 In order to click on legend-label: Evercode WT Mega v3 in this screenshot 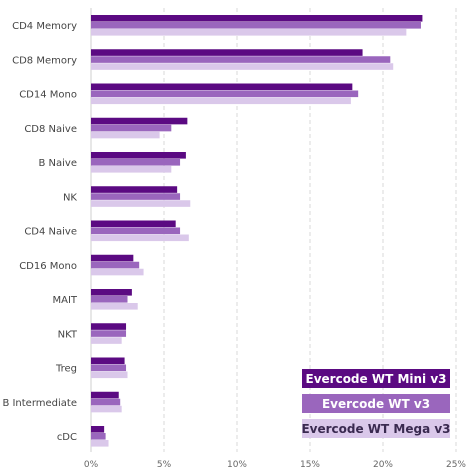, I will do `click(375, 429)`.